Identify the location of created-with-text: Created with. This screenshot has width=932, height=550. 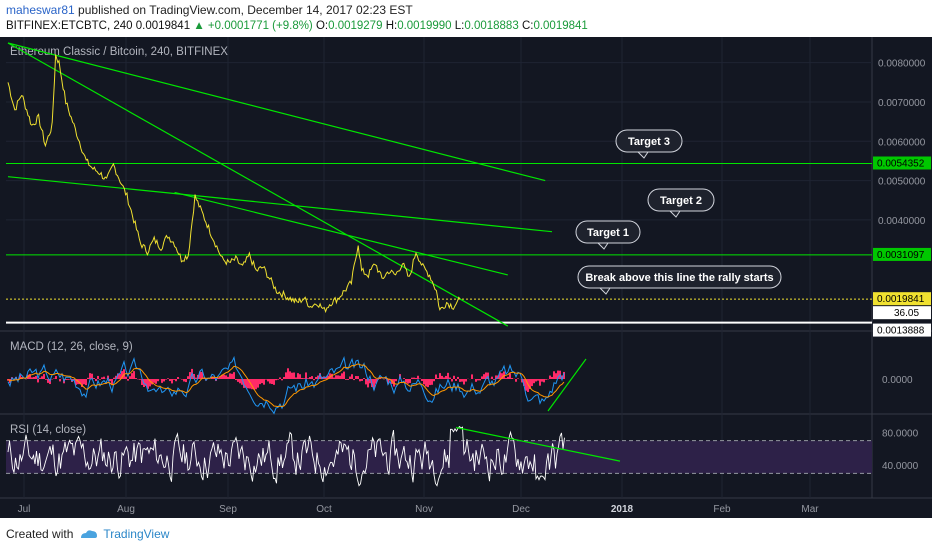
(40, 534).